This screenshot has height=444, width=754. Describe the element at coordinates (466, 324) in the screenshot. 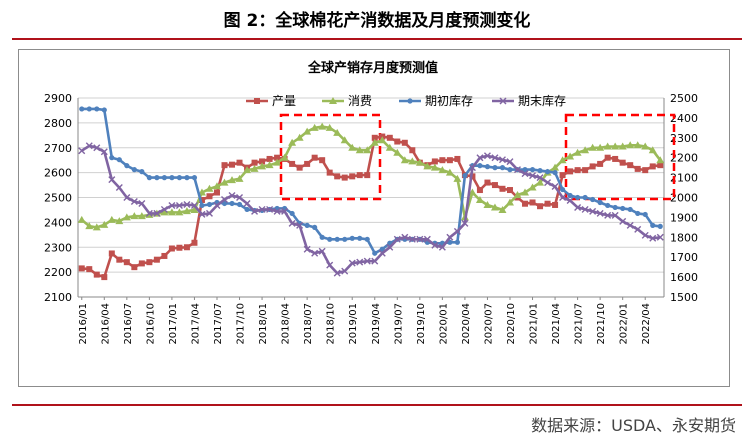

I see `x-tick-label: 2020/04` at that location.